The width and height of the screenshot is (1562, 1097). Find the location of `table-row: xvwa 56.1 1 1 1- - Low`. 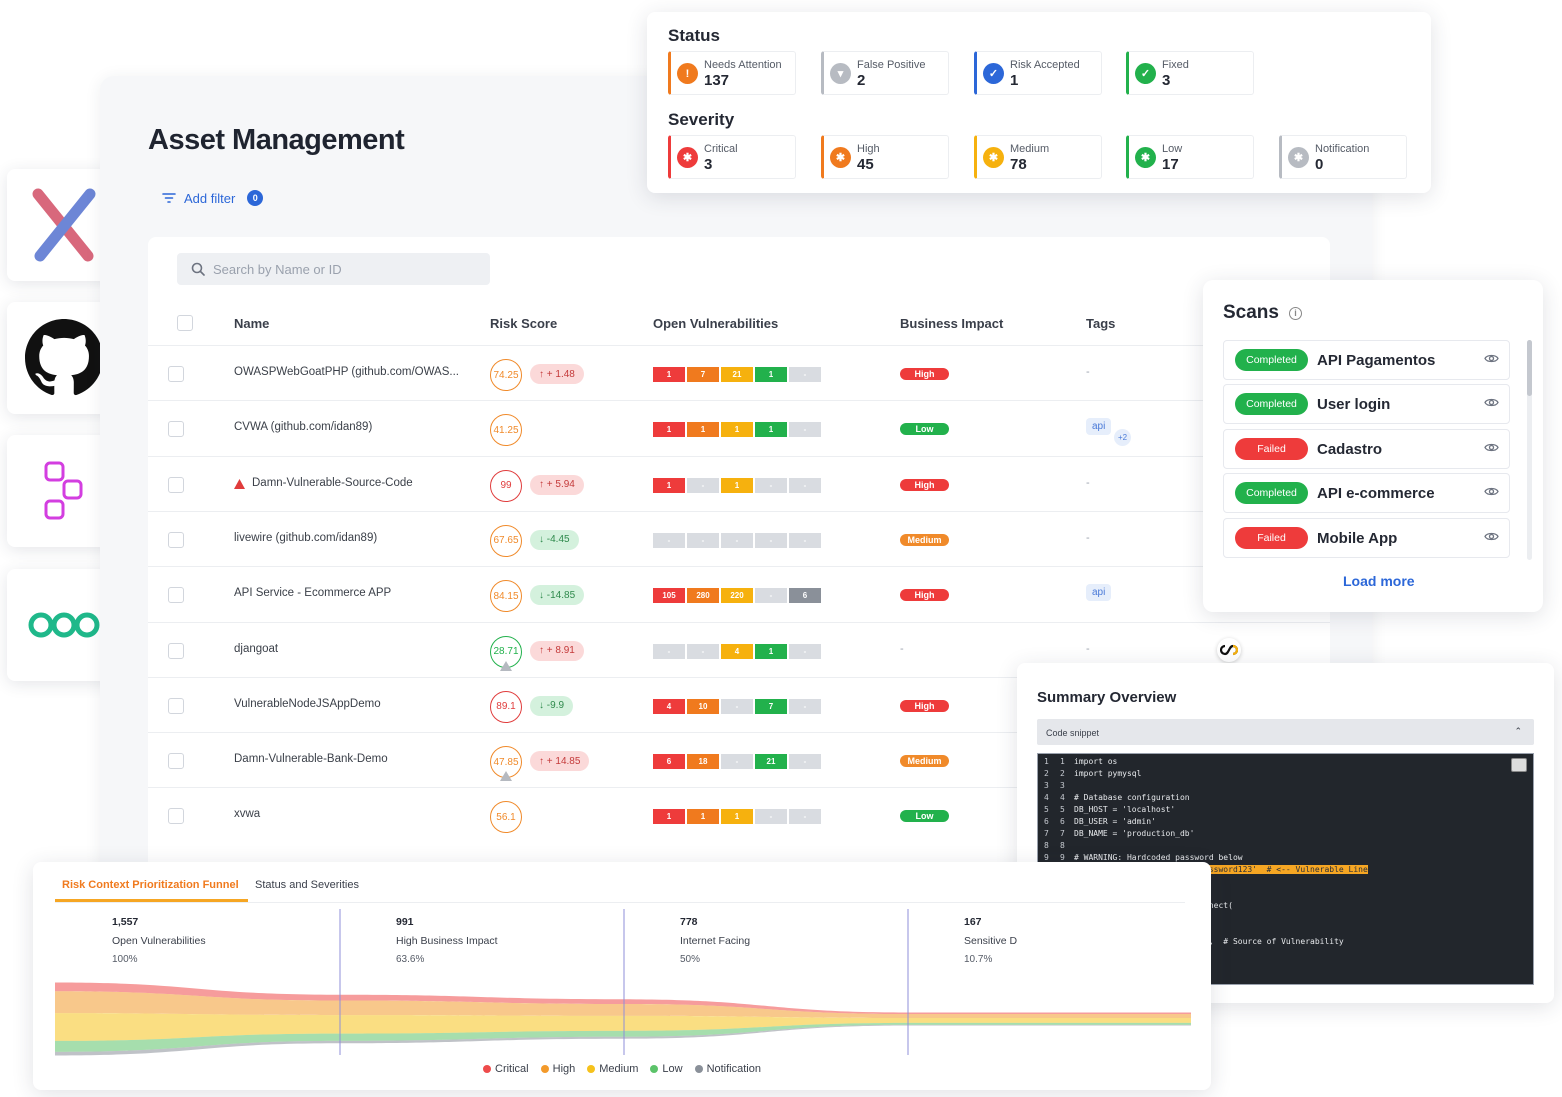

table-row: xvwa 56.1 1 1 1- - Low is located at coordinates (739, 814).